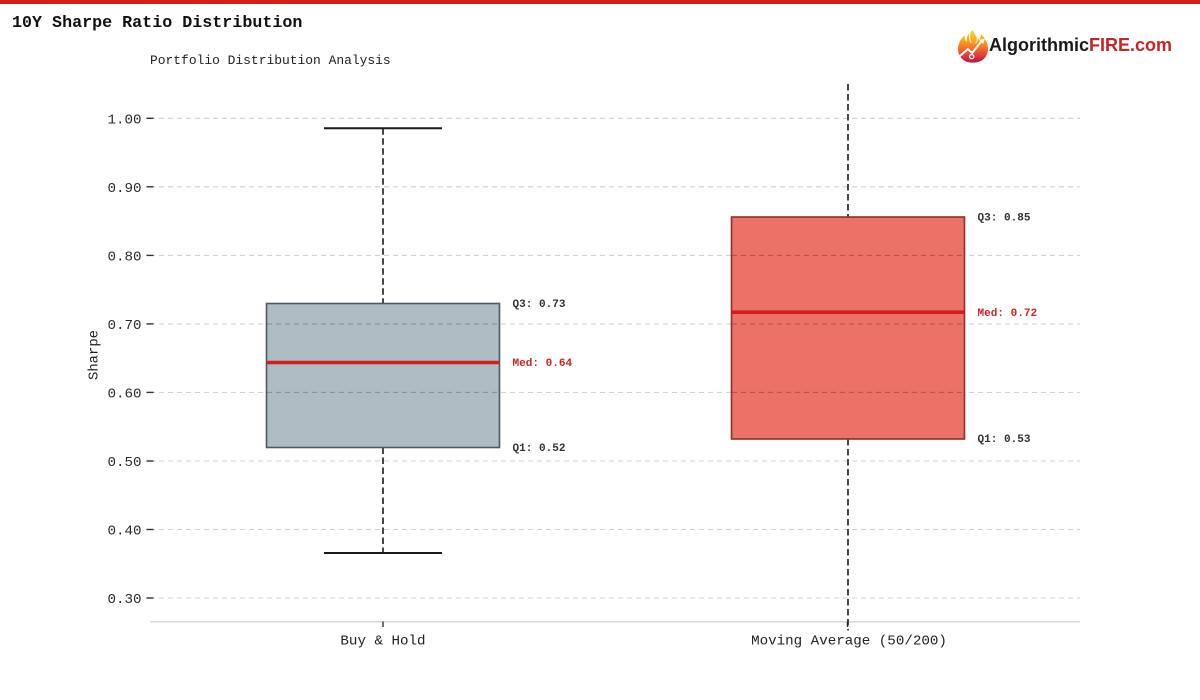 Image resolution: width=1200 pixels, height=700 pixels. Describe the element at coordinates (124, 600) in the screenshot. I see `svg-text: 0.30` at that location.